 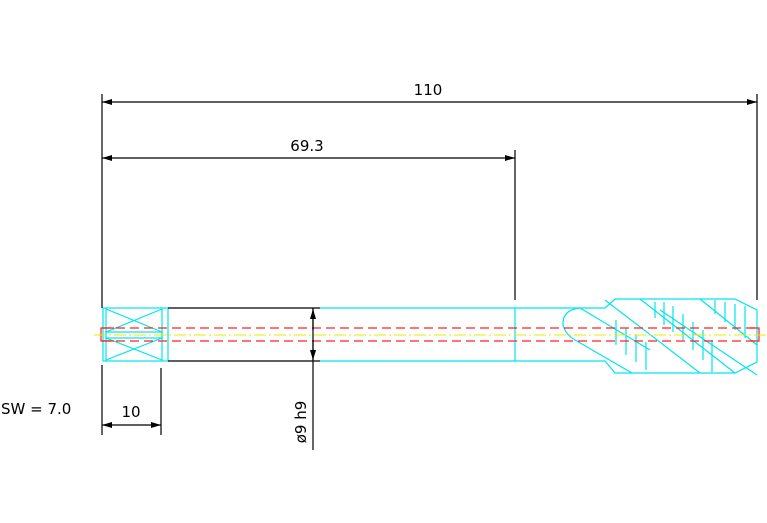 What do you see at coordinates (304, 379) in the screenshot?
I see `dimension-diameter: ø9 h9` at bounding box center [304, 379].